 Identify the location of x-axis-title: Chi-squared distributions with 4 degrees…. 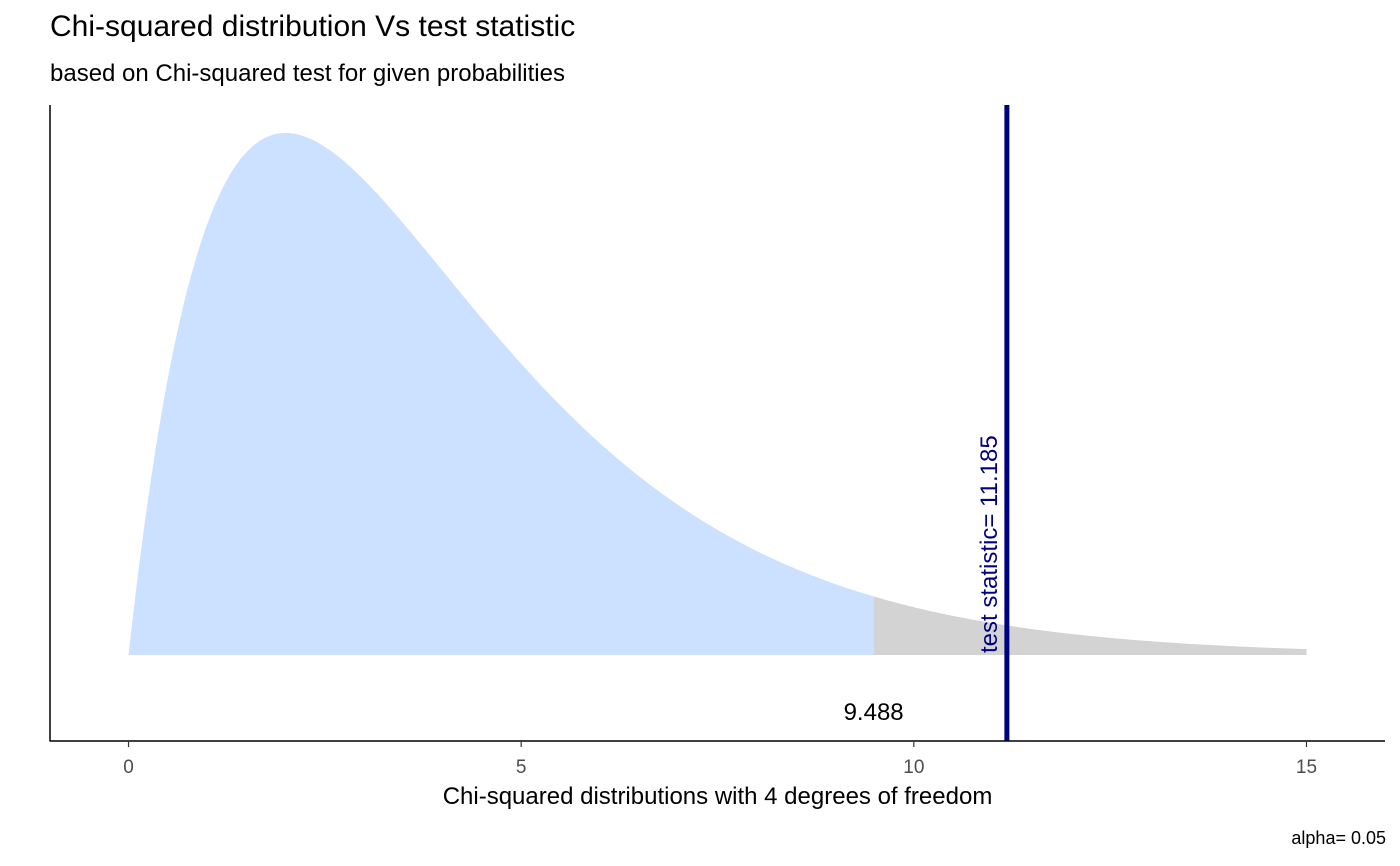
(717, 796).